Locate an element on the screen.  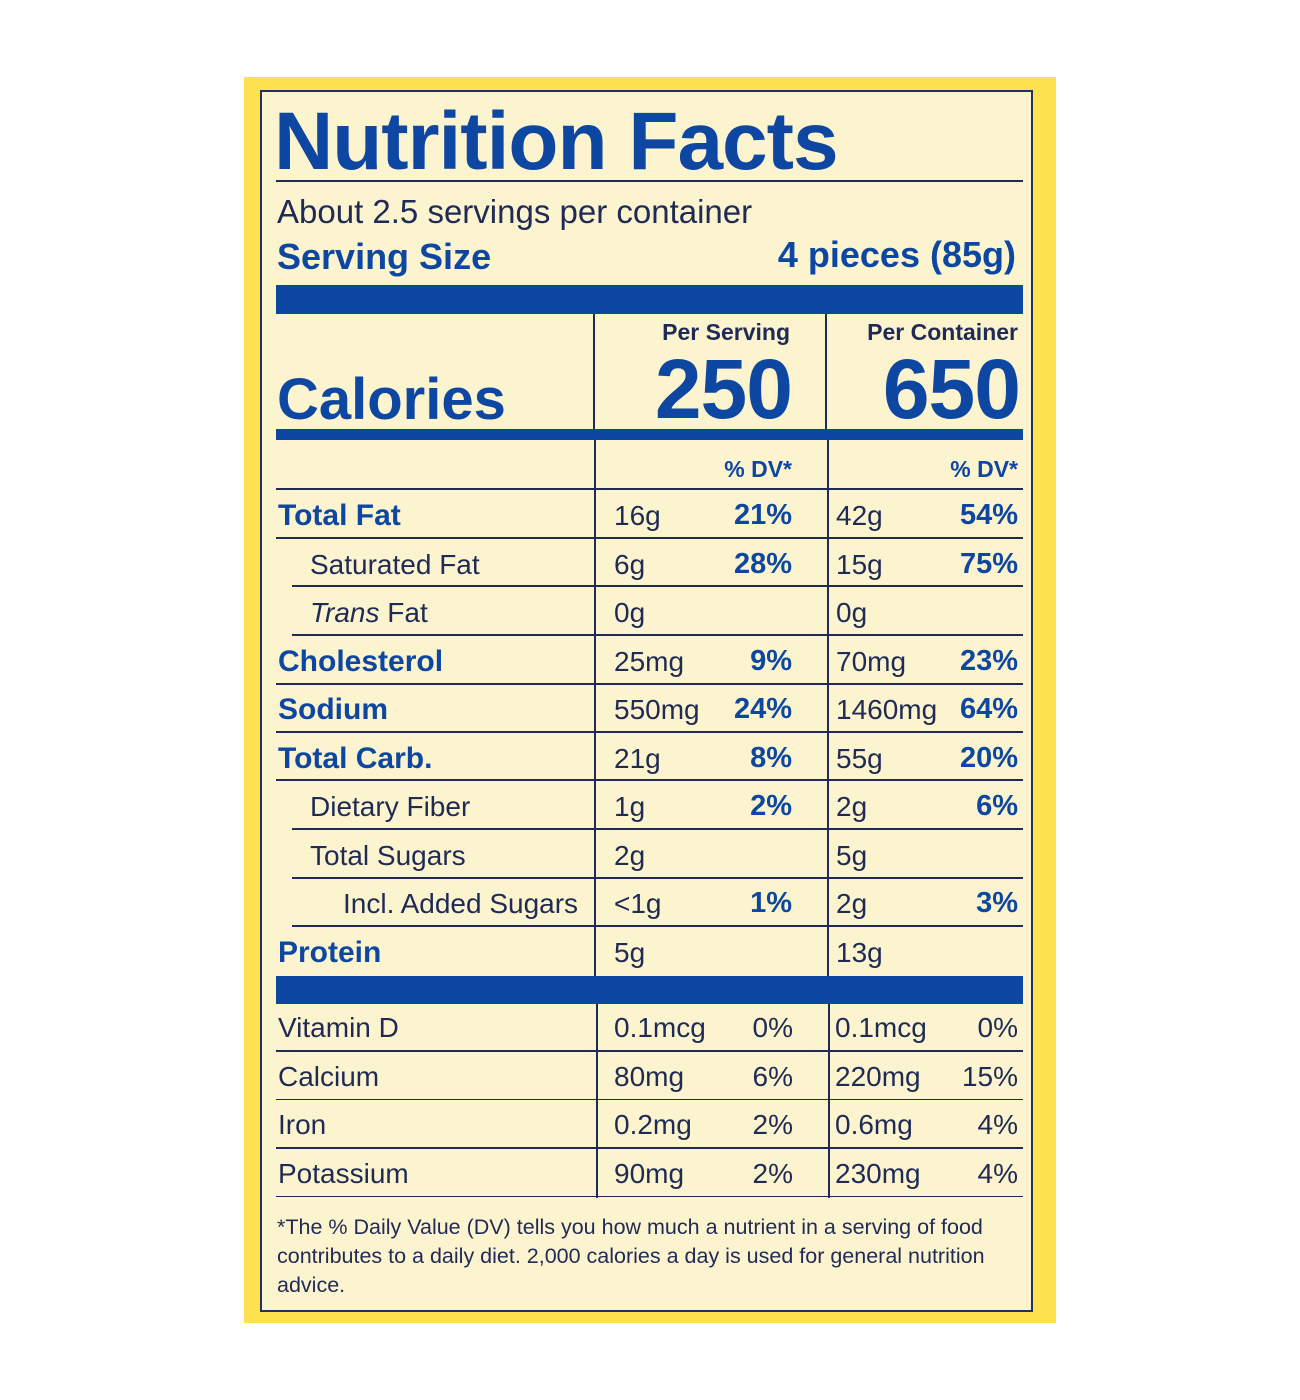
vitamin-serving-amount: 0.1mcg is located at coordinates (660, 1027).